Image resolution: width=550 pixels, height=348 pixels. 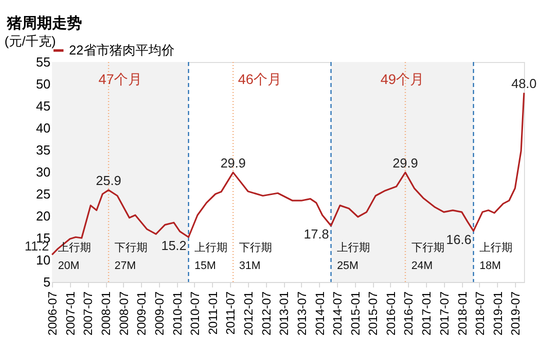 I want to click on y-tick-label: 25, so click(x=43, y=194).